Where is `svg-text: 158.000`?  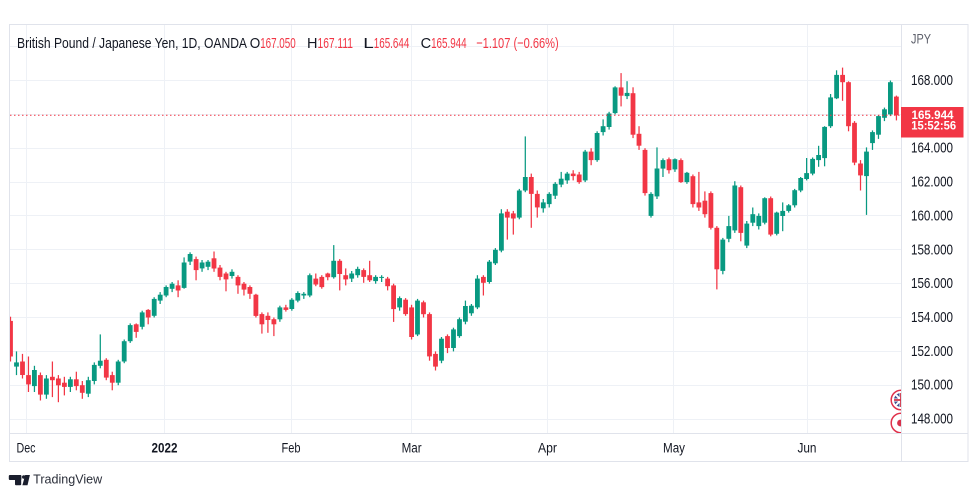
svg-text: 158.000 is located at coordinates (932, 249).